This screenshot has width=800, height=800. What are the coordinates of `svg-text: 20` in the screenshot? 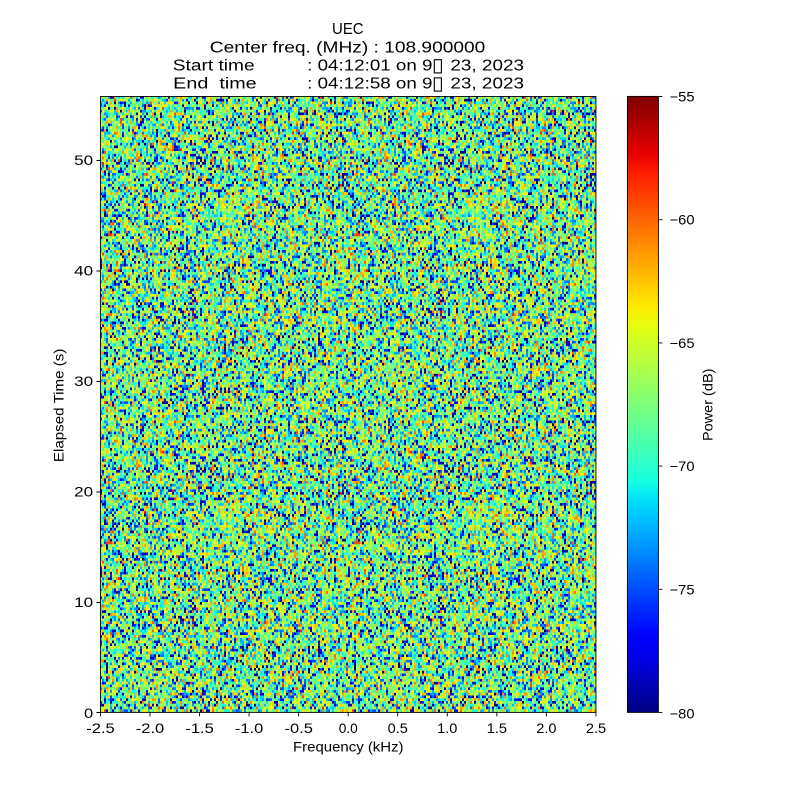 It's located at (83, 491).